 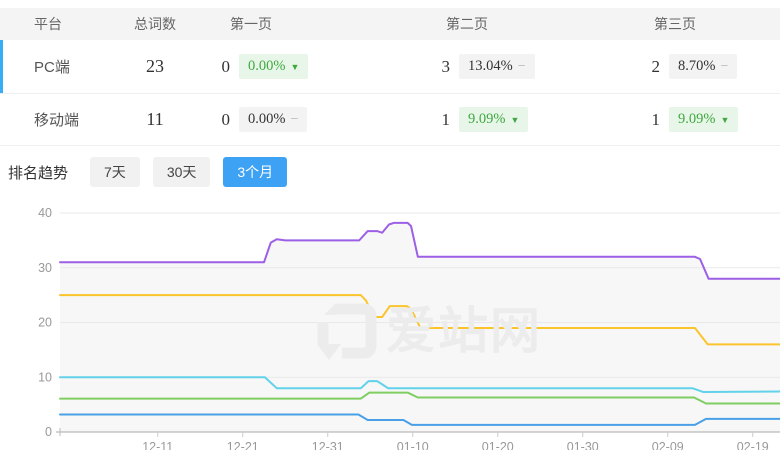 I want to click on page3-cell: 2 8.70% −, so click(x=705, y=66).